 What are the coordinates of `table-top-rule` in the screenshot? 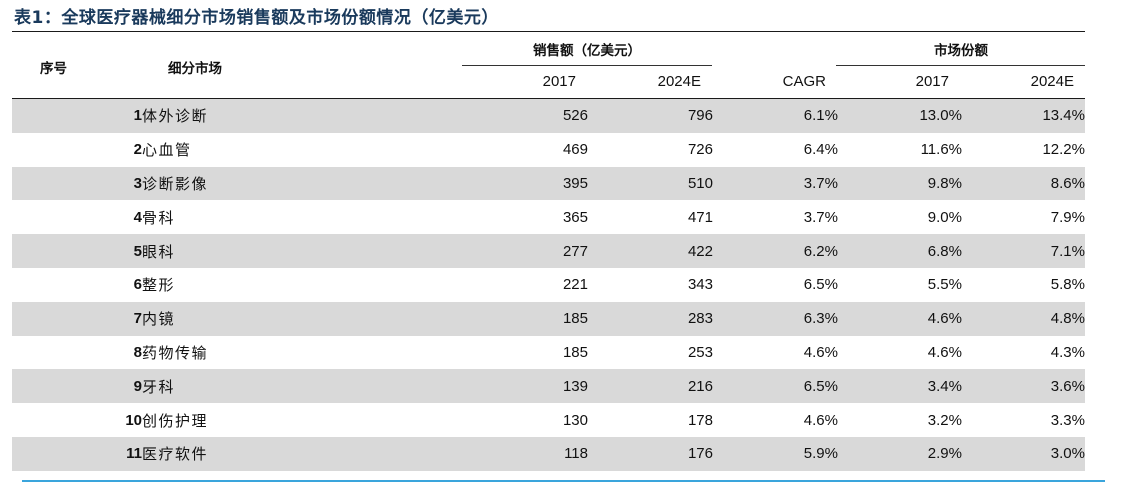 It's located at (548, 31).